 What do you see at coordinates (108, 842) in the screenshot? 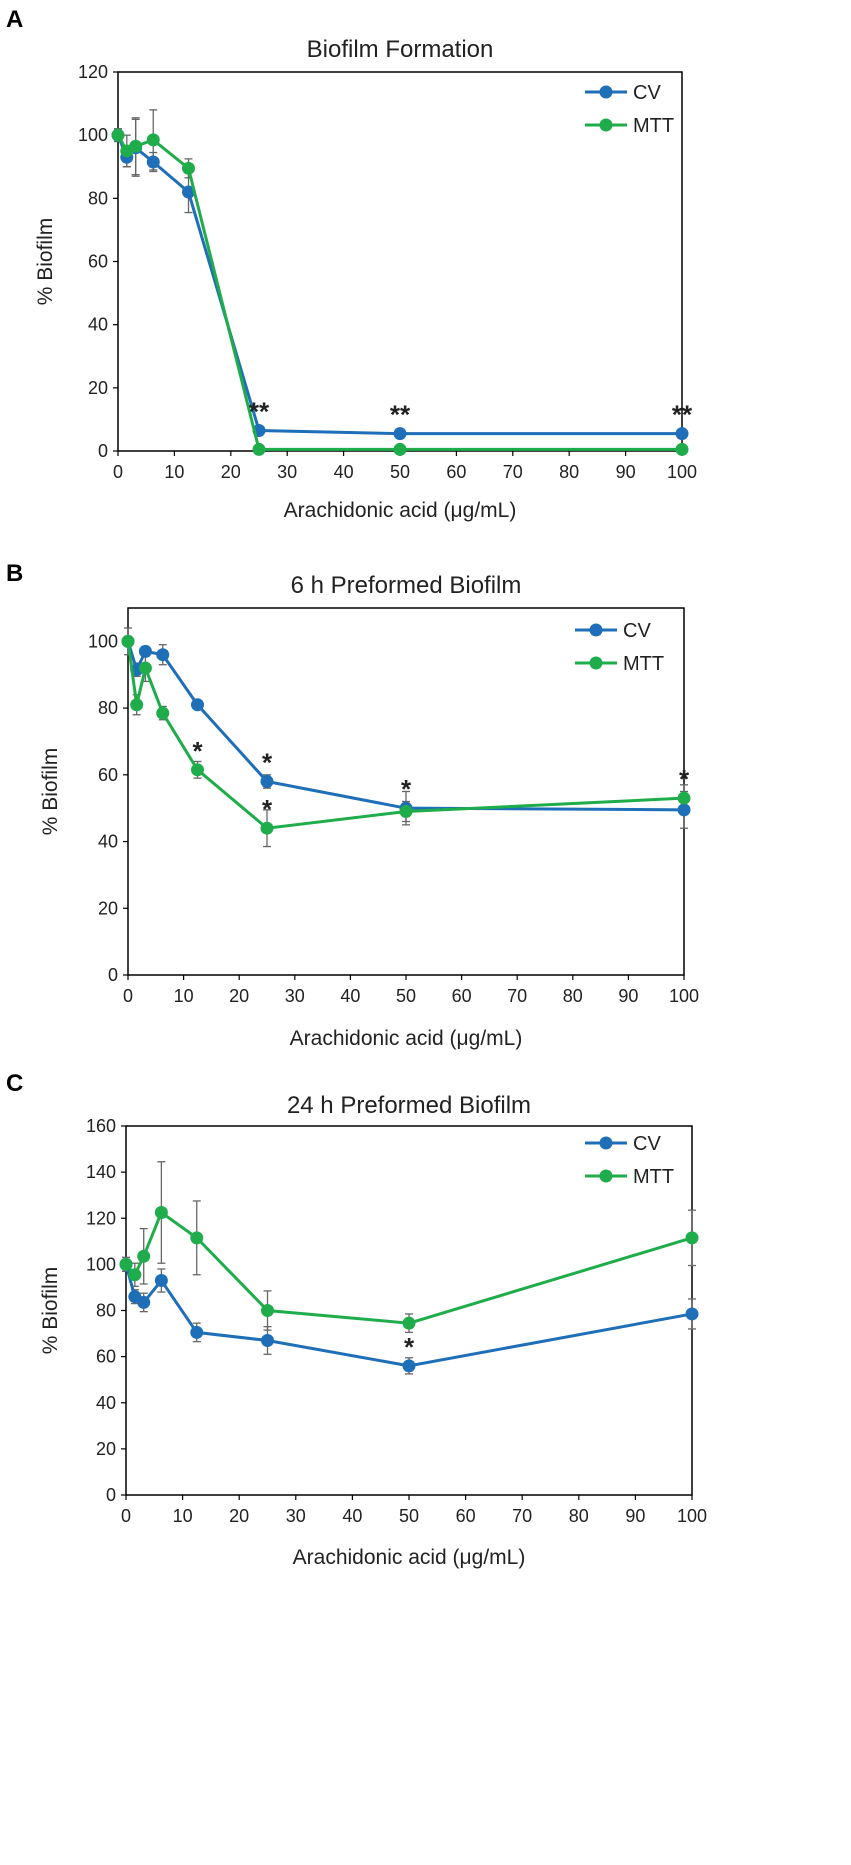
I see `y-tick-label: 40` at bounding box center [108, 842].